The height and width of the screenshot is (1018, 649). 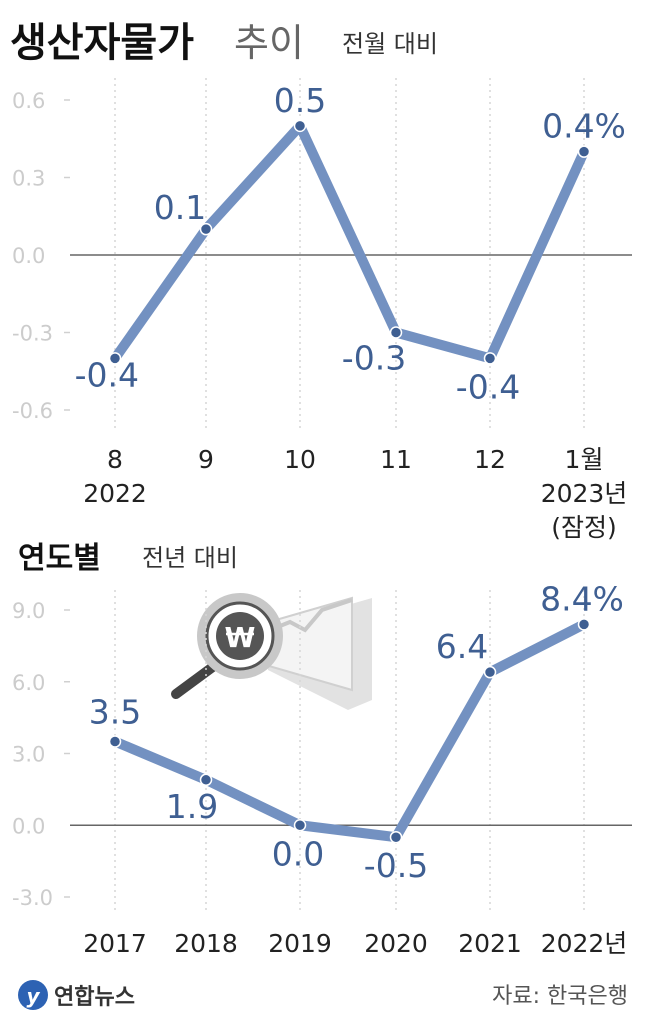 I want to click on header: 생산자물가 추이 전월 대비, so click(x=224, y=43).